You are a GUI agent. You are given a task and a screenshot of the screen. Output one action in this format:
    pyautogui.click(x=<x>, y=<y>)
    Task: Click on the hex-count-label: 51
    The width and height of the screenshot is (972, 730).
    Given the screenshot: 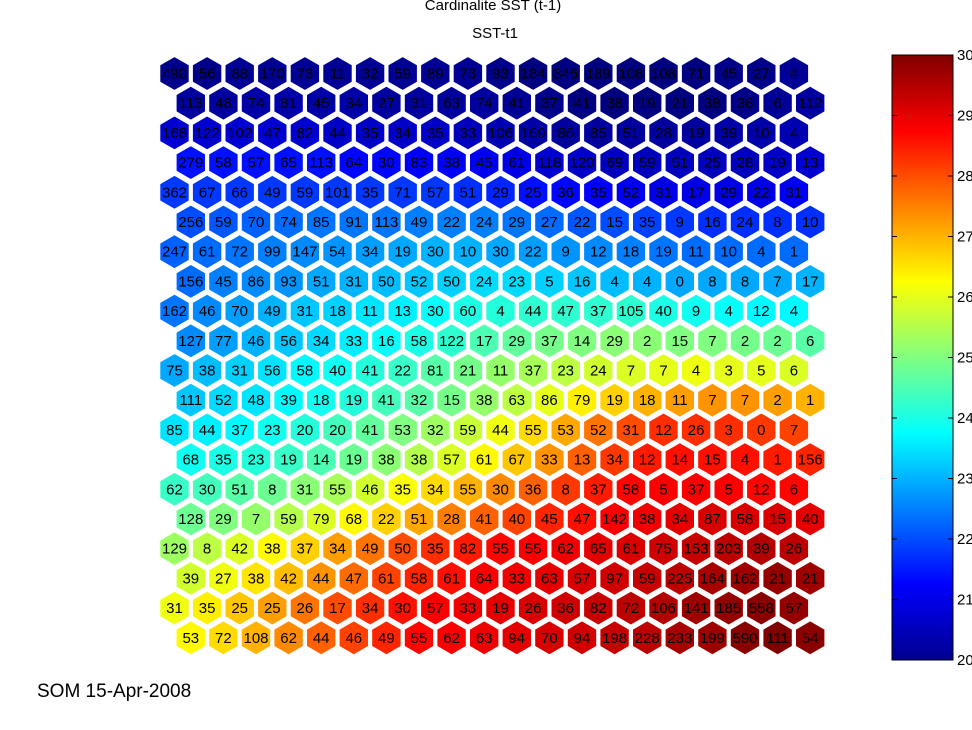 What is the action you would take?
    pyautogui.click(x=679, y=163)
    